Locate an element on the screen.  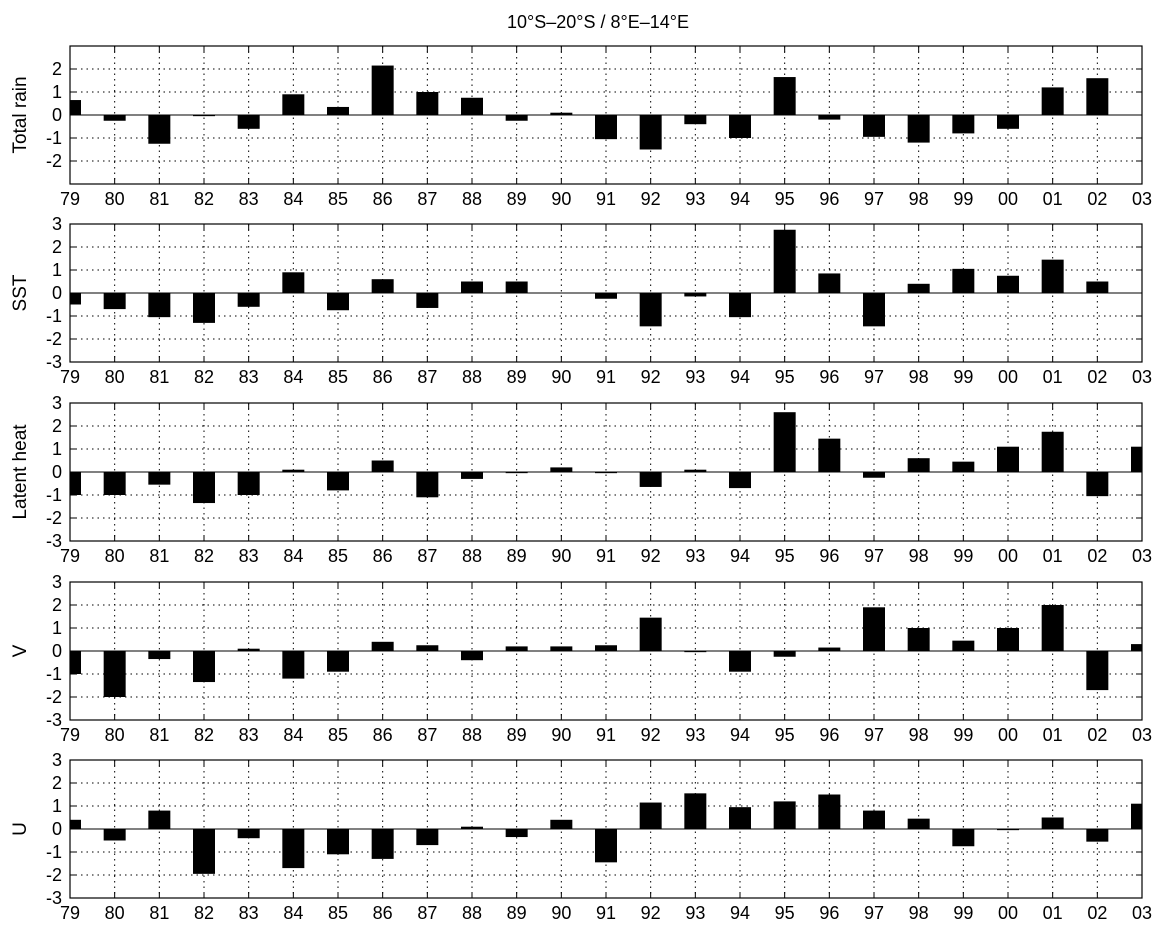
x-tick-label: 03 is located at coordinates (1142, 913).